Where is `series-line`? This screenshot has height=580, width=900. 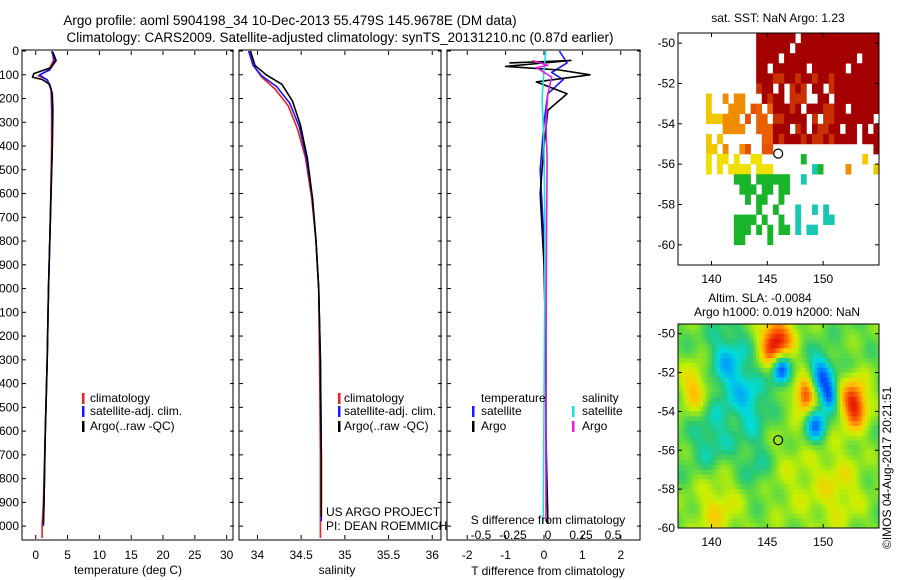
series-line is located at coordinates (544, 287).